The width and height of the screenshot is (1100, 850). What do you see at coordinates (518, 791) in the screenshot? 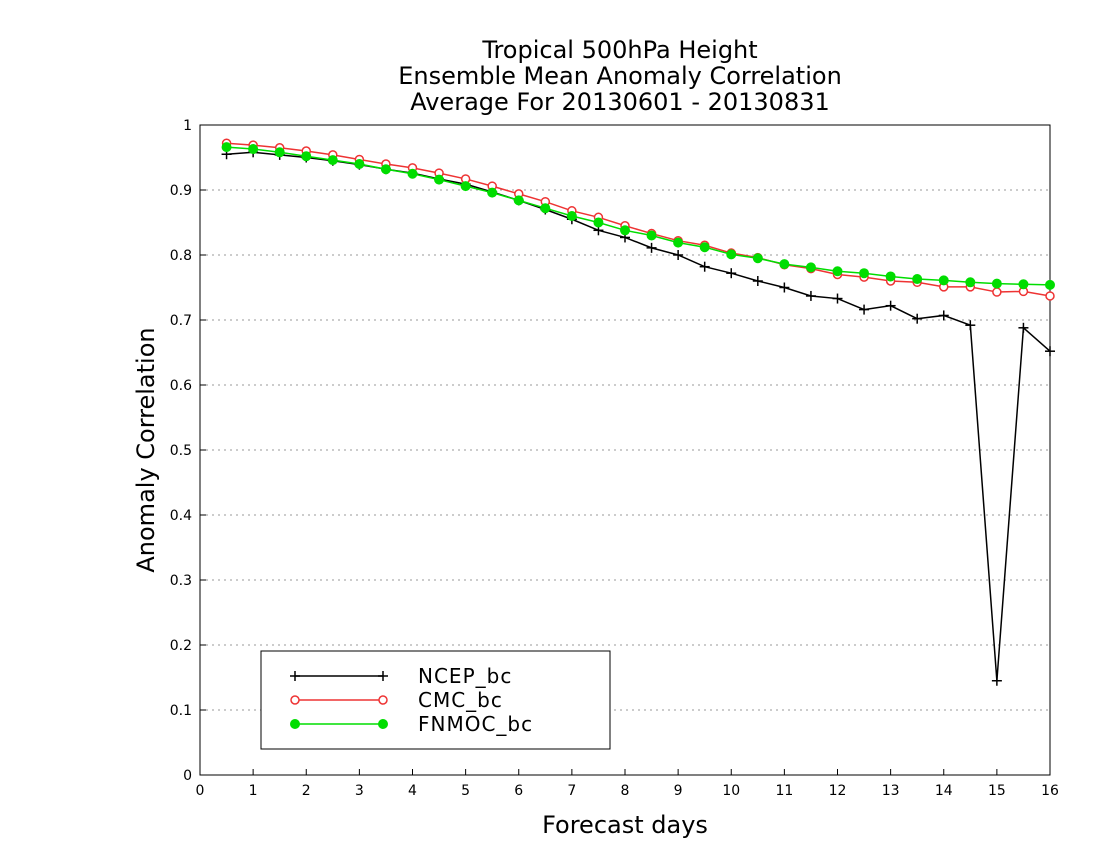
I see `x-tick-label: 6` at bounding box center [518, 791].